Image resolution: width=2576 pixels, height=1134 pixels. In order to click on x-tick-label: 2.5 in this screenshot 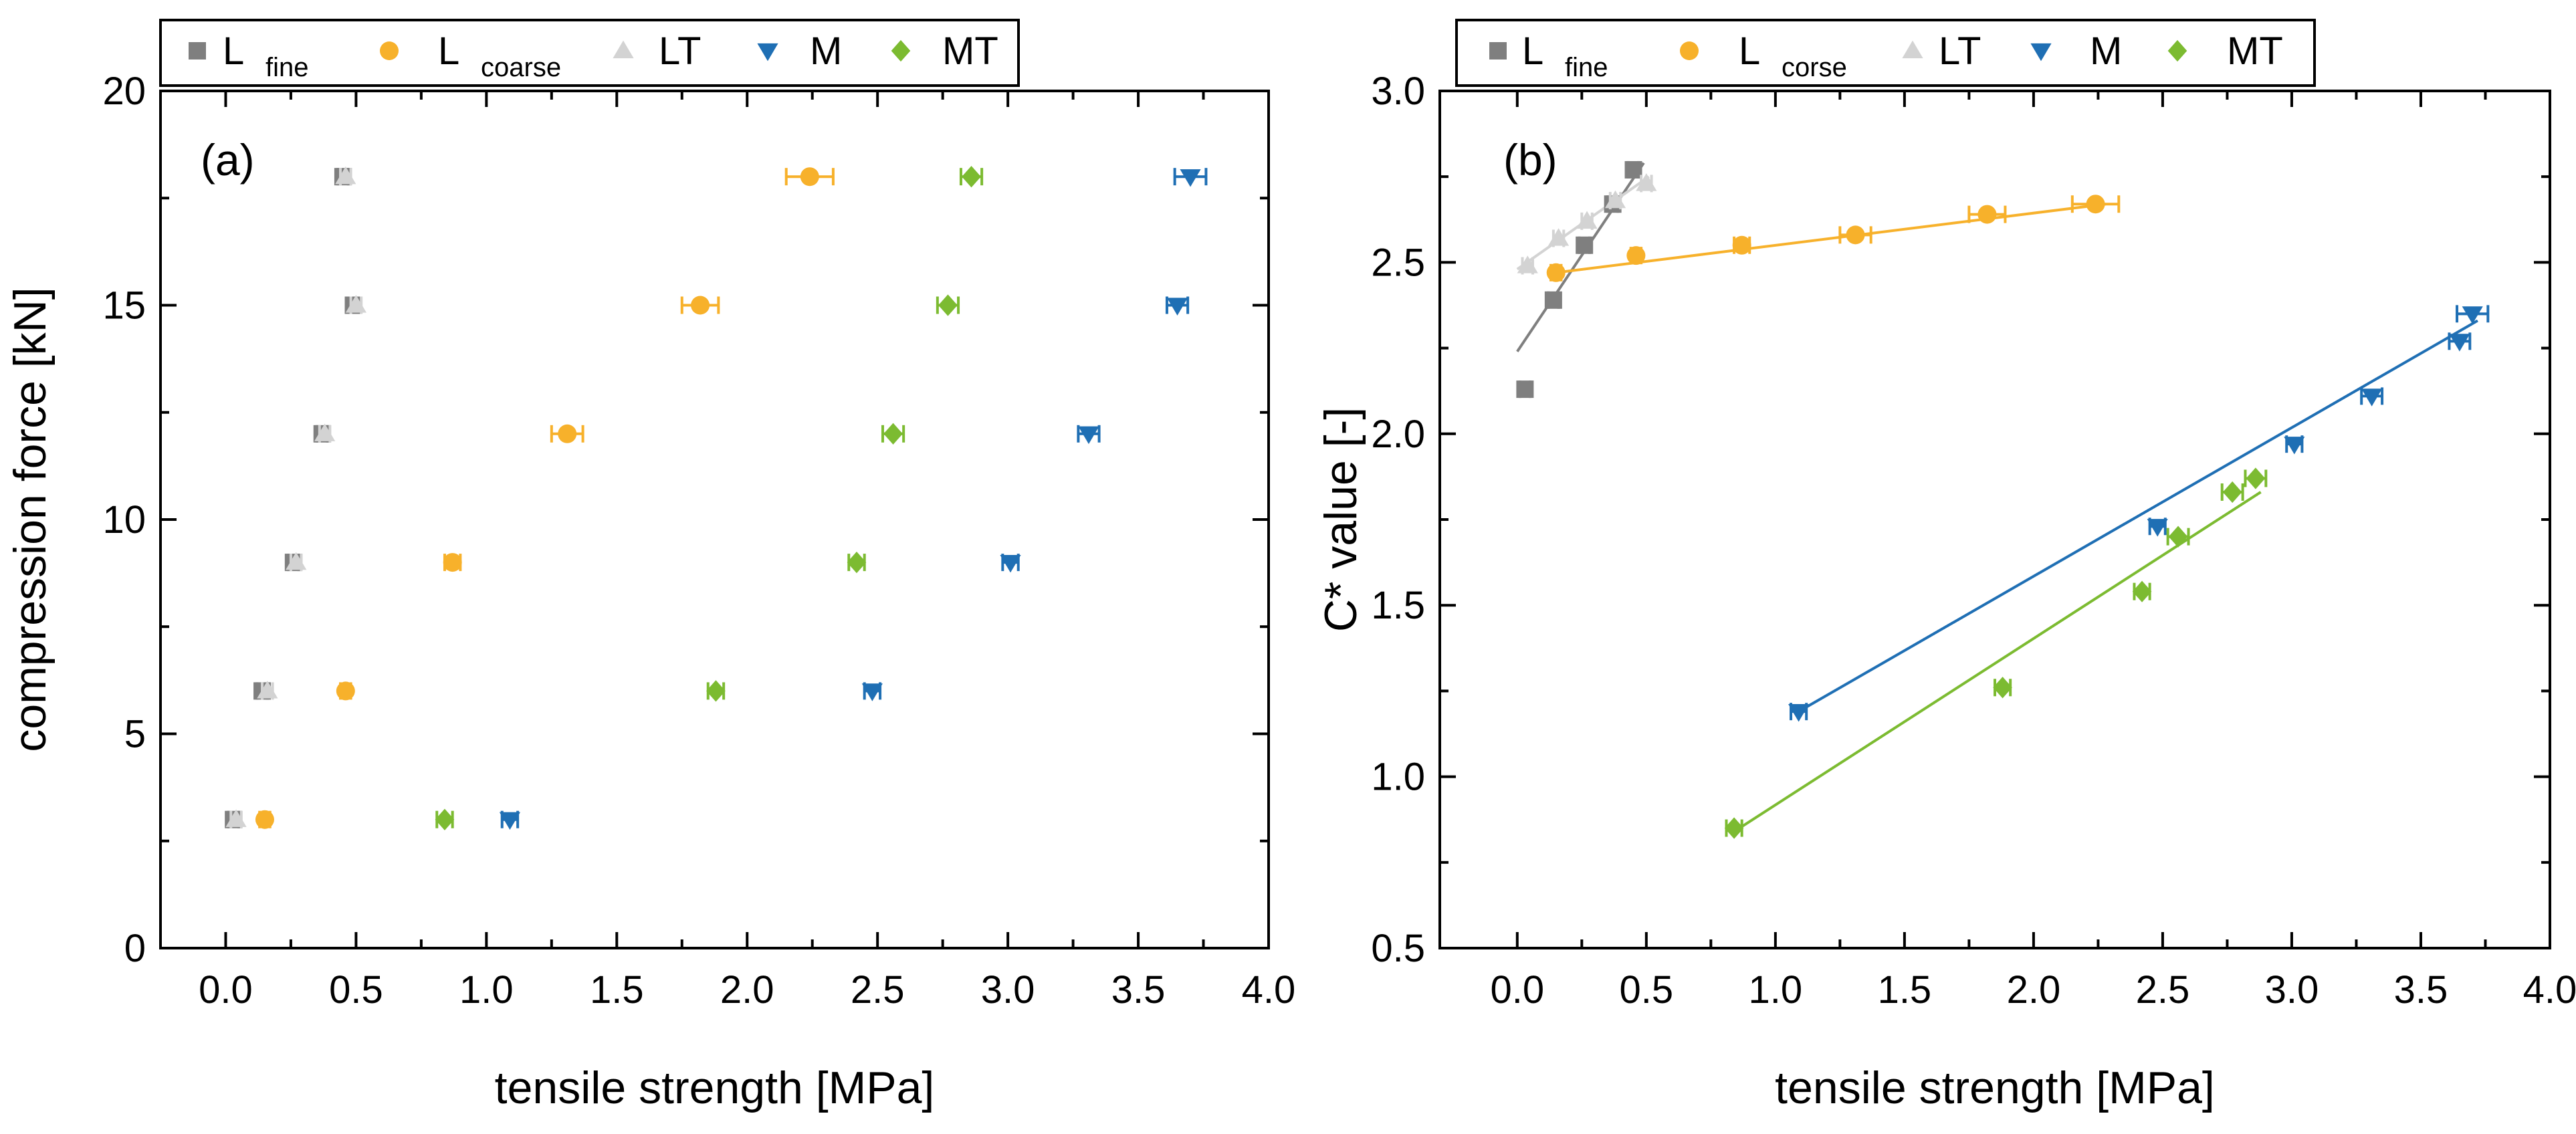, I will do `click(2163, 990)`.